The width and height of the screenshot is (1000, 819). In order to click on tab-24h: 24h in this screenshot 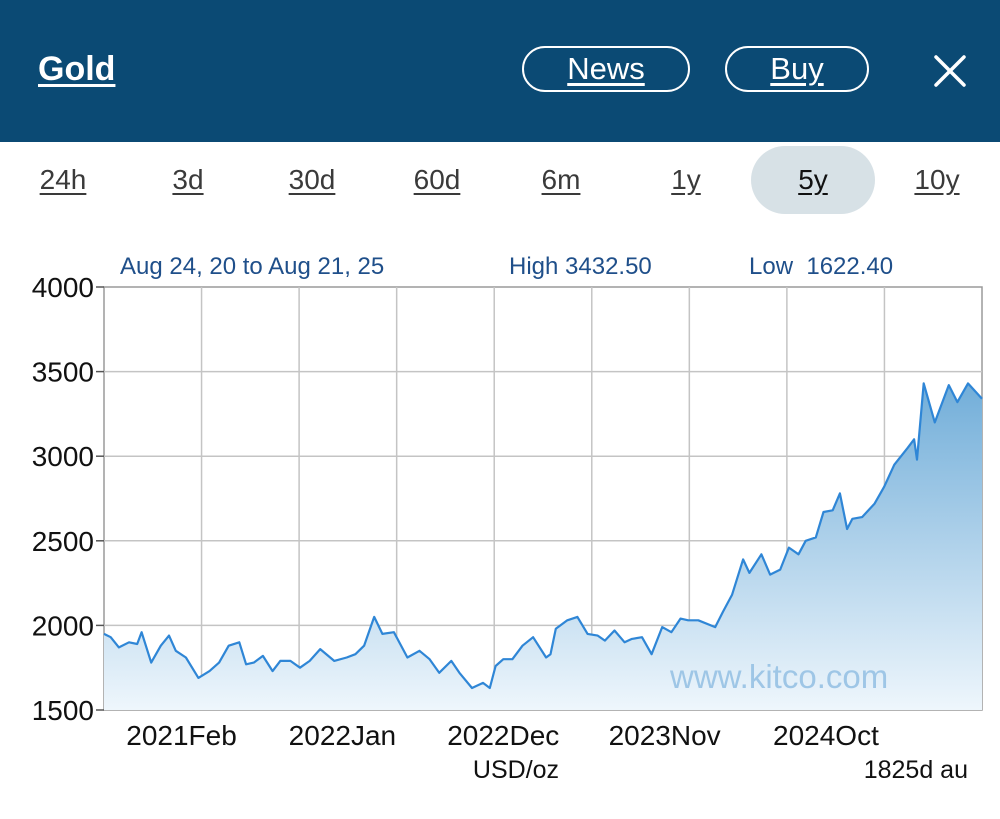, I will do `click(63, 179)`.